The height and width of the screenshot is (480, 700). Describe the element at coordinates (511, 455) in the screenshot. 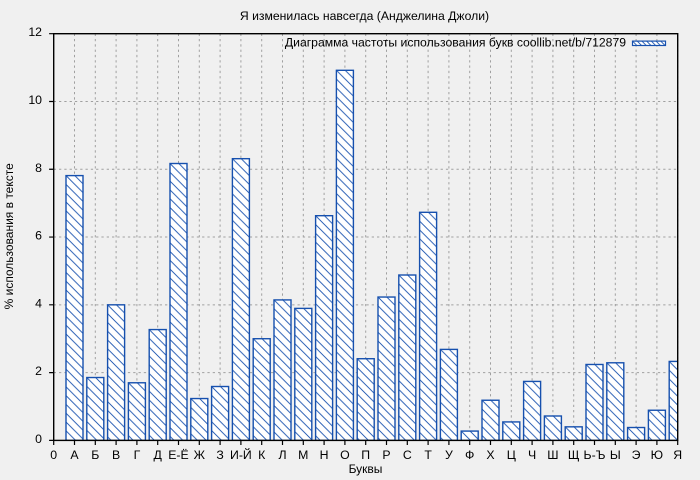

I see `svg-text: Ц` at that location.